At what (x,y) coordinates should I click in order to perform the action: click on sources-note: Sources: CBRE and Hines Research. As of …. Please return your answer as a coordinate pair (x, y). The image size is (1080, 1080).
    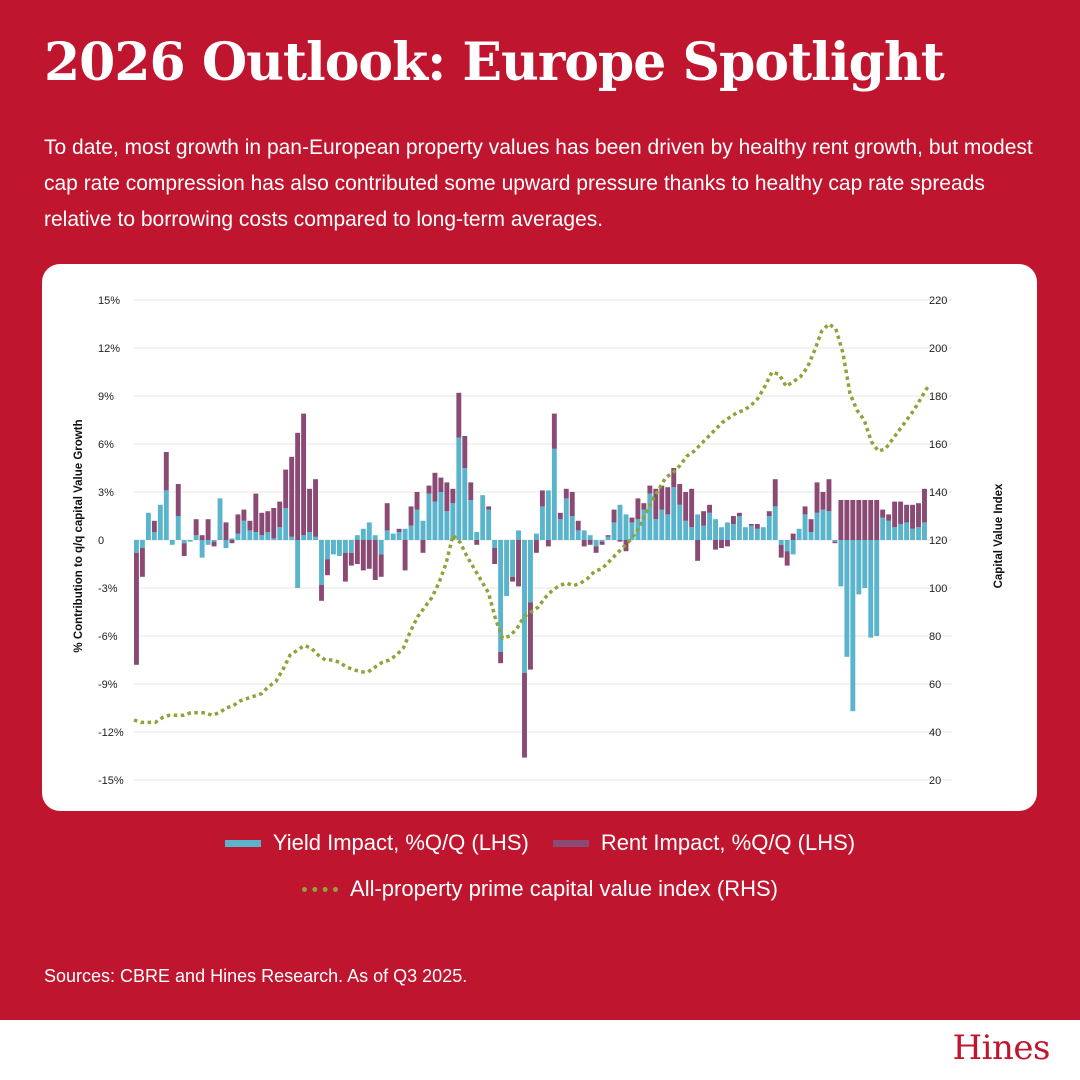
    Looking at the image, I should click on (256, 976).